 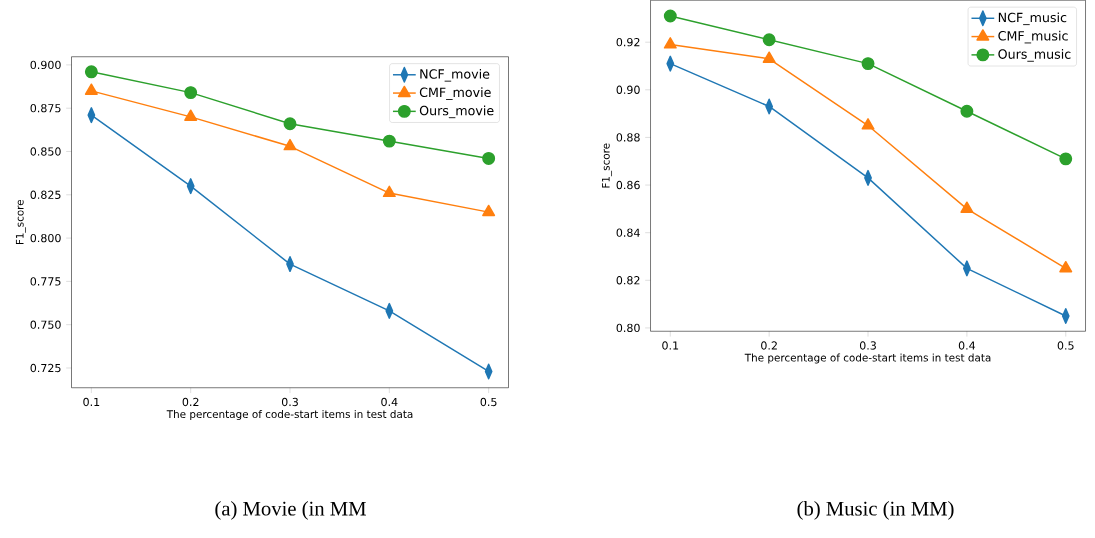 I want to click on y-tick-label: 0.80, so click(x=628, y=327).